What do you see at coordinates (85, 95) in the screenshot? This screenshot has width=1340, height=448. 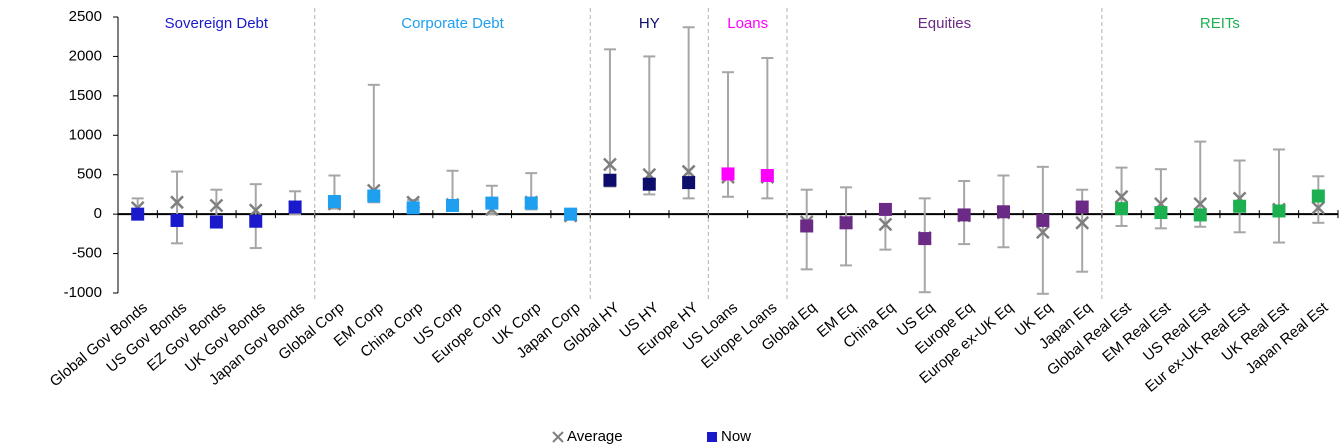 I see `y-tick-label: 1500` at bounding box center [85, 95].